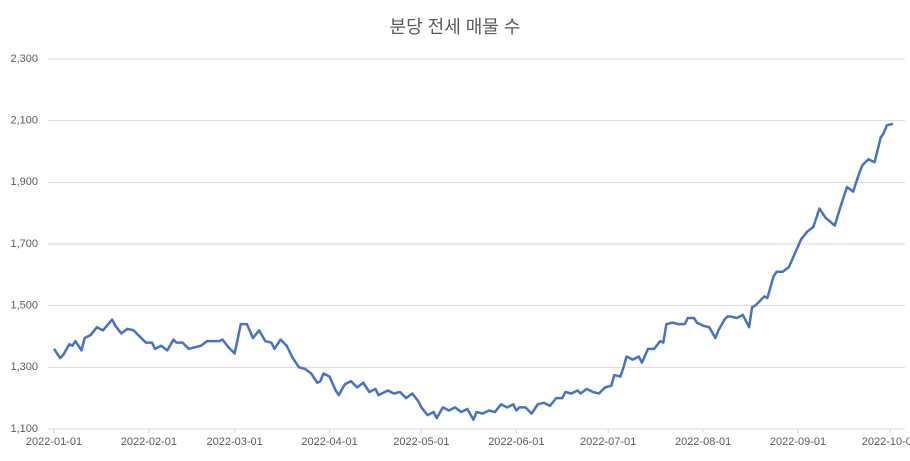 The image size is (910, 461). I want to click on y-tick-label: 2,100, so click(24, 121).